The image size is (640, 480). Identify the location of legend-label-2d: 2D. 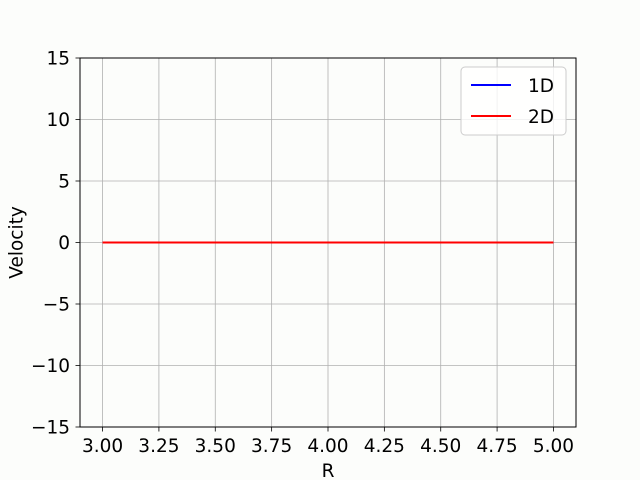
(541, 117).